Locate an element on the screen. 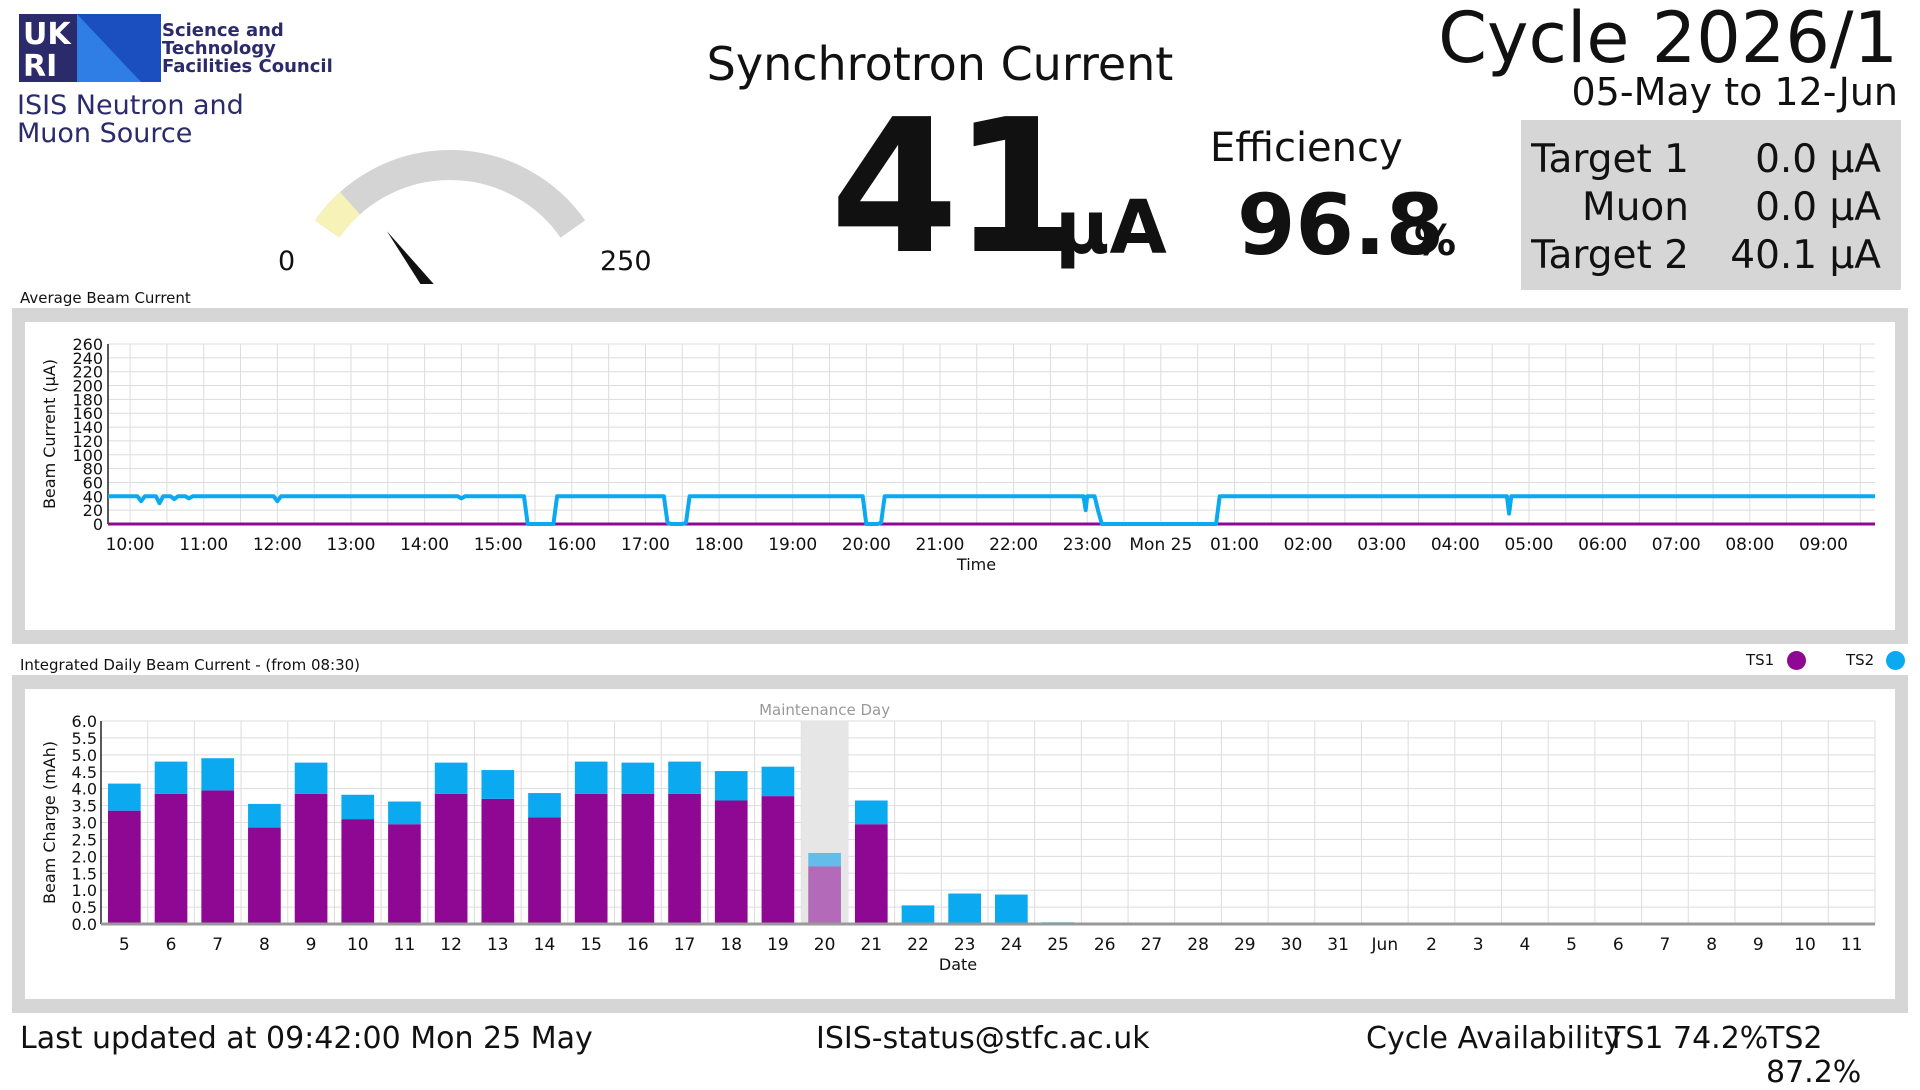  x-tick-label: 31 is located at coordinates (1338, 945).